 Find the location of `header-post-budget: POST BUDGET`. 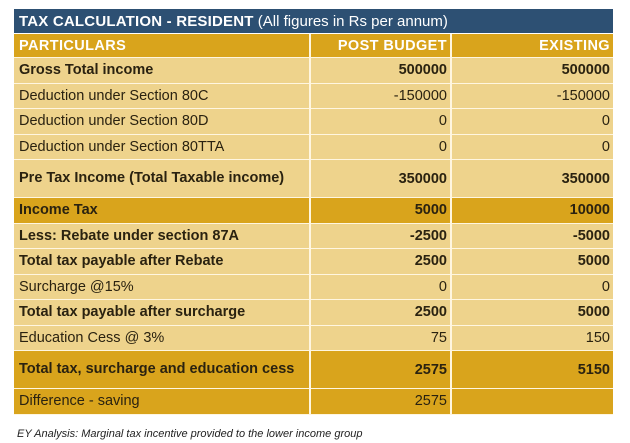

header-post-budget: POST BUDGET is located at coordinates (381, 45).